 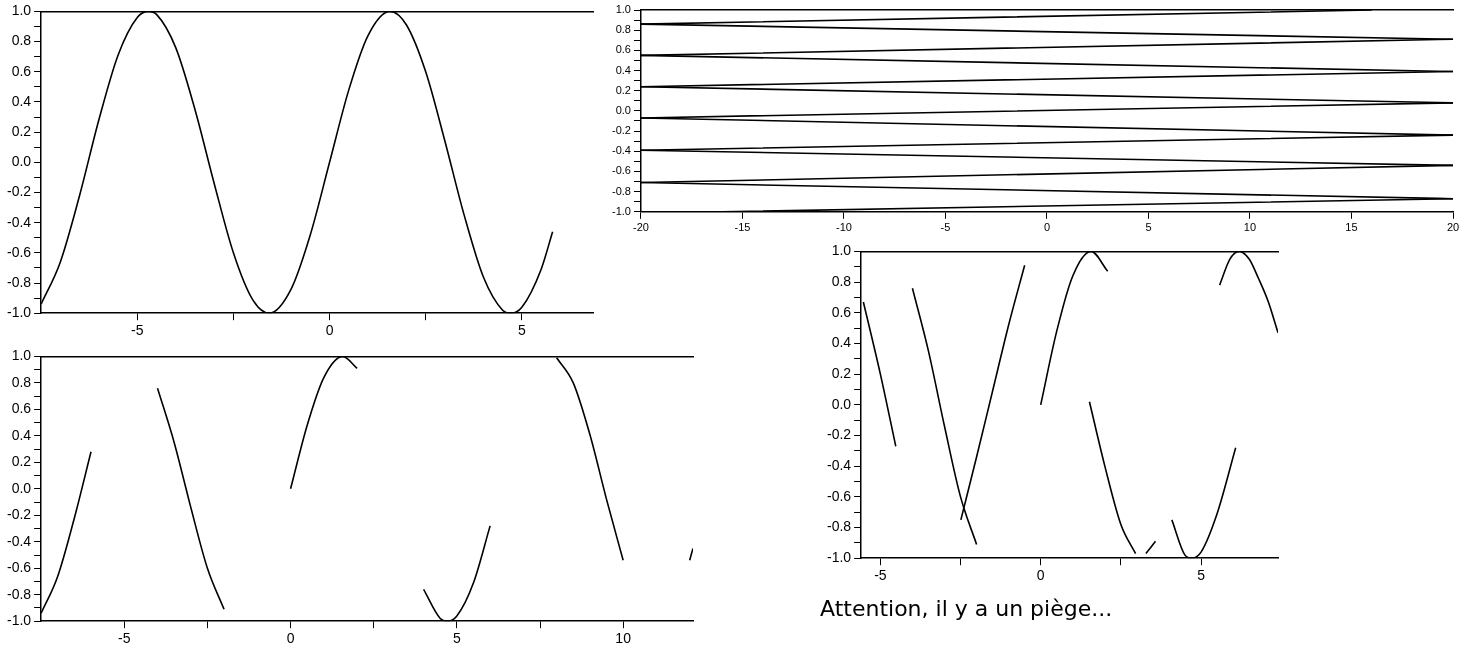 What do you see at coordinates (1453, 227) in the screenshot?
I see `x-tick-label: 20` at bounding box center [1453, 227].